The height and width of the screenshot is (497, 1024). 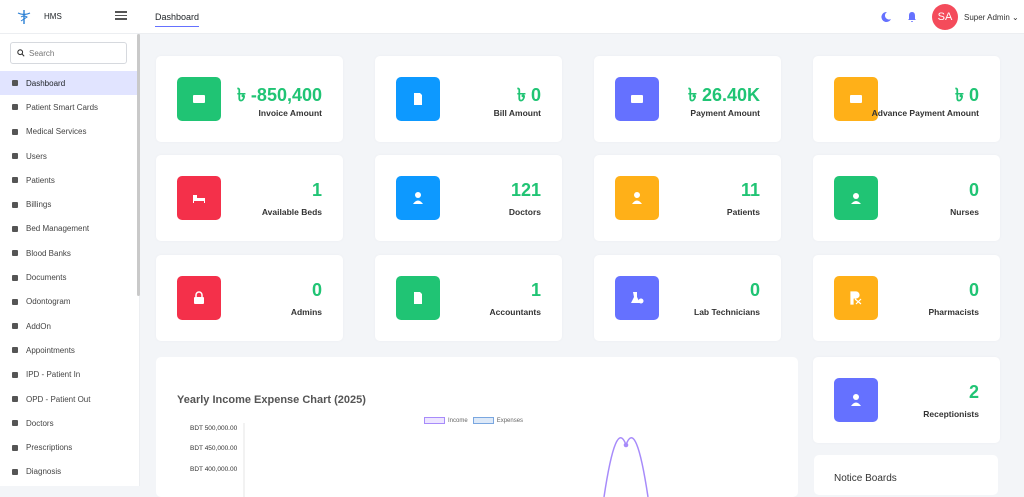 What do you see at coordinates (468, 198) in the screenshot?
I see `stat-card-doctors: 121 Doctors` at bounding box center [468, 198].